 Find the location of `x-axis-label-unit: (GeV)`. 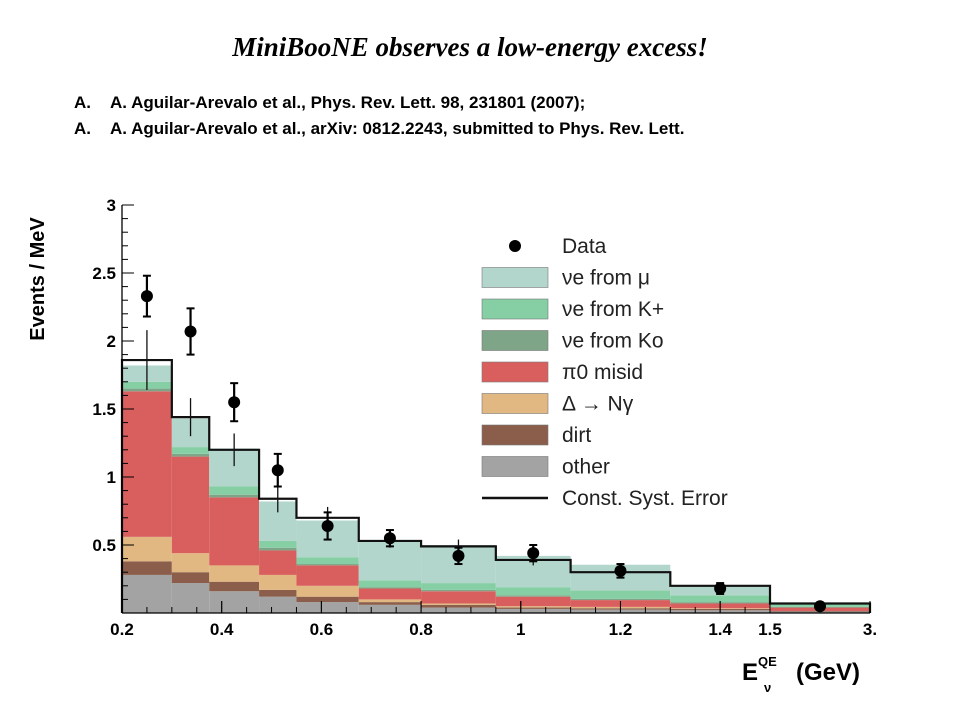

x-axis-label-unit: (GeV) is located at coordinates (828, 672).